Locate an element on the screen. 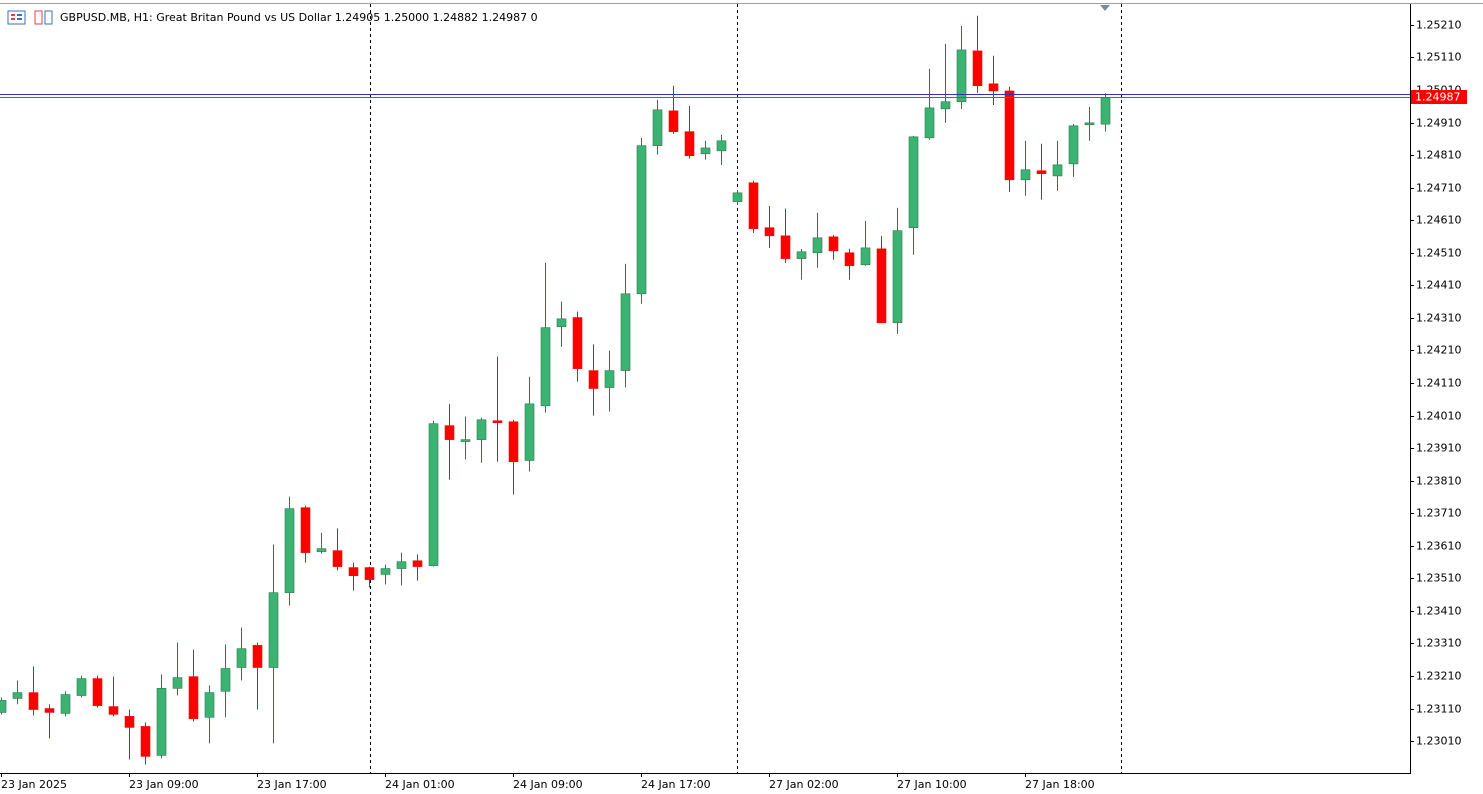  y-tick-label: 1.25210 is located at coordinates (1439, 25).